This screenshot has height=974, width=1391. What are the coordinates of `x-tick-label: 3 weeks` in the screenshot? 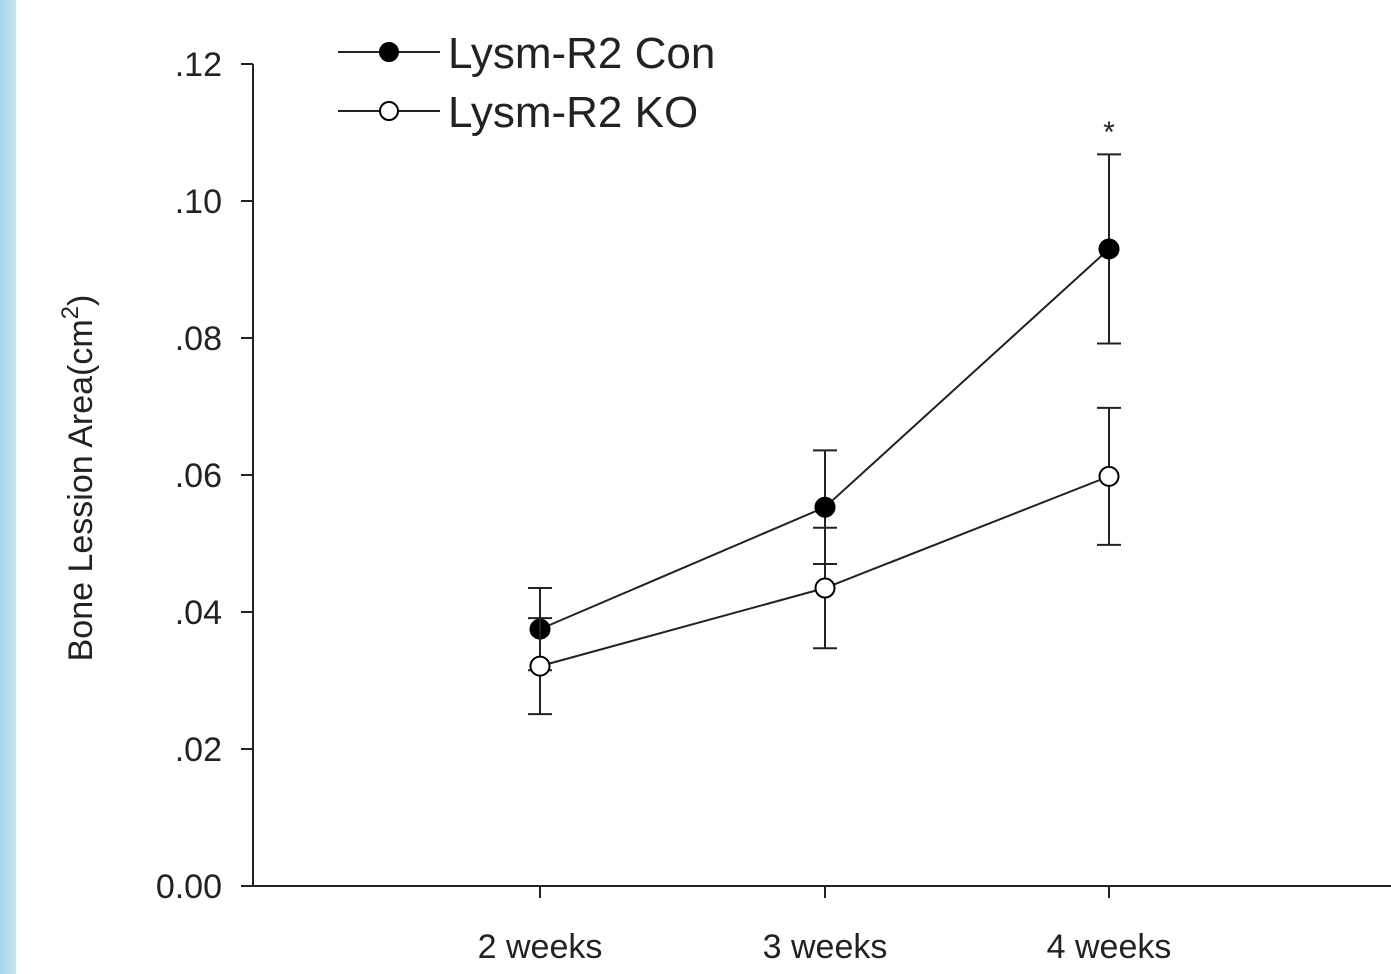 It's located at (825, 947).